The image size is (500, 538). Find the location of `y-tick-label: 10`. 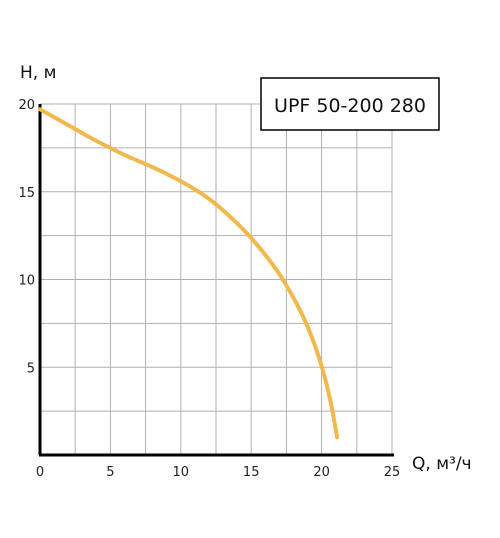

y-tick-label: 10 is located at coordinates (26, 281).